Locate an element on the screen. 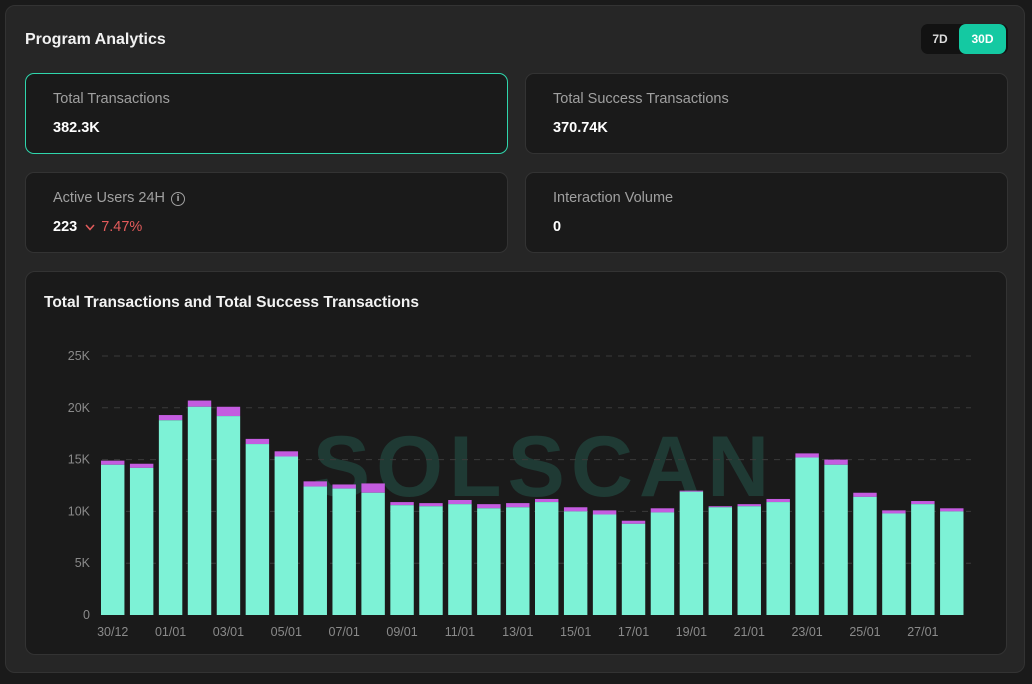  x-tick-label: 09/01 is located at coordinates (401, 632).